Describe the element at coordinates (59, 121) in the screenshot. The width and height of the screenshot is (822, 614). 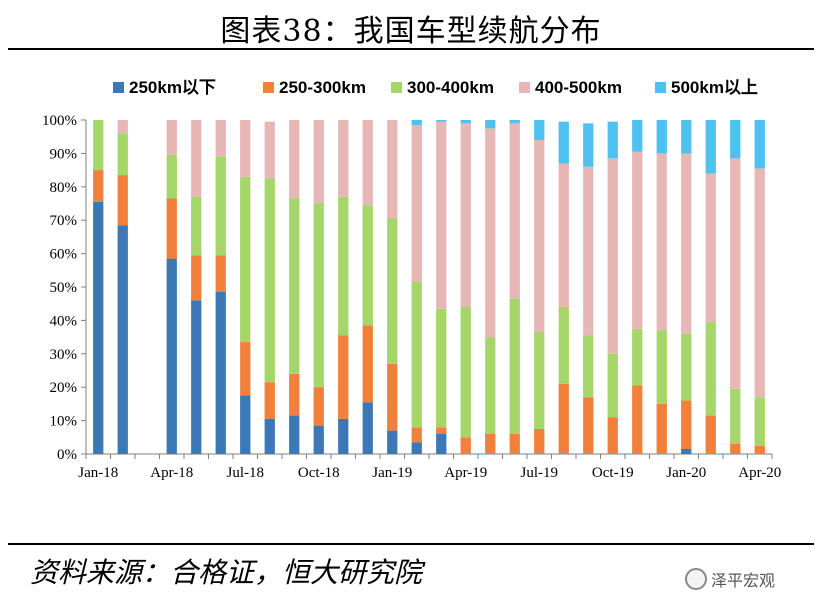
I see `y-tick-label: 100%` at that location.